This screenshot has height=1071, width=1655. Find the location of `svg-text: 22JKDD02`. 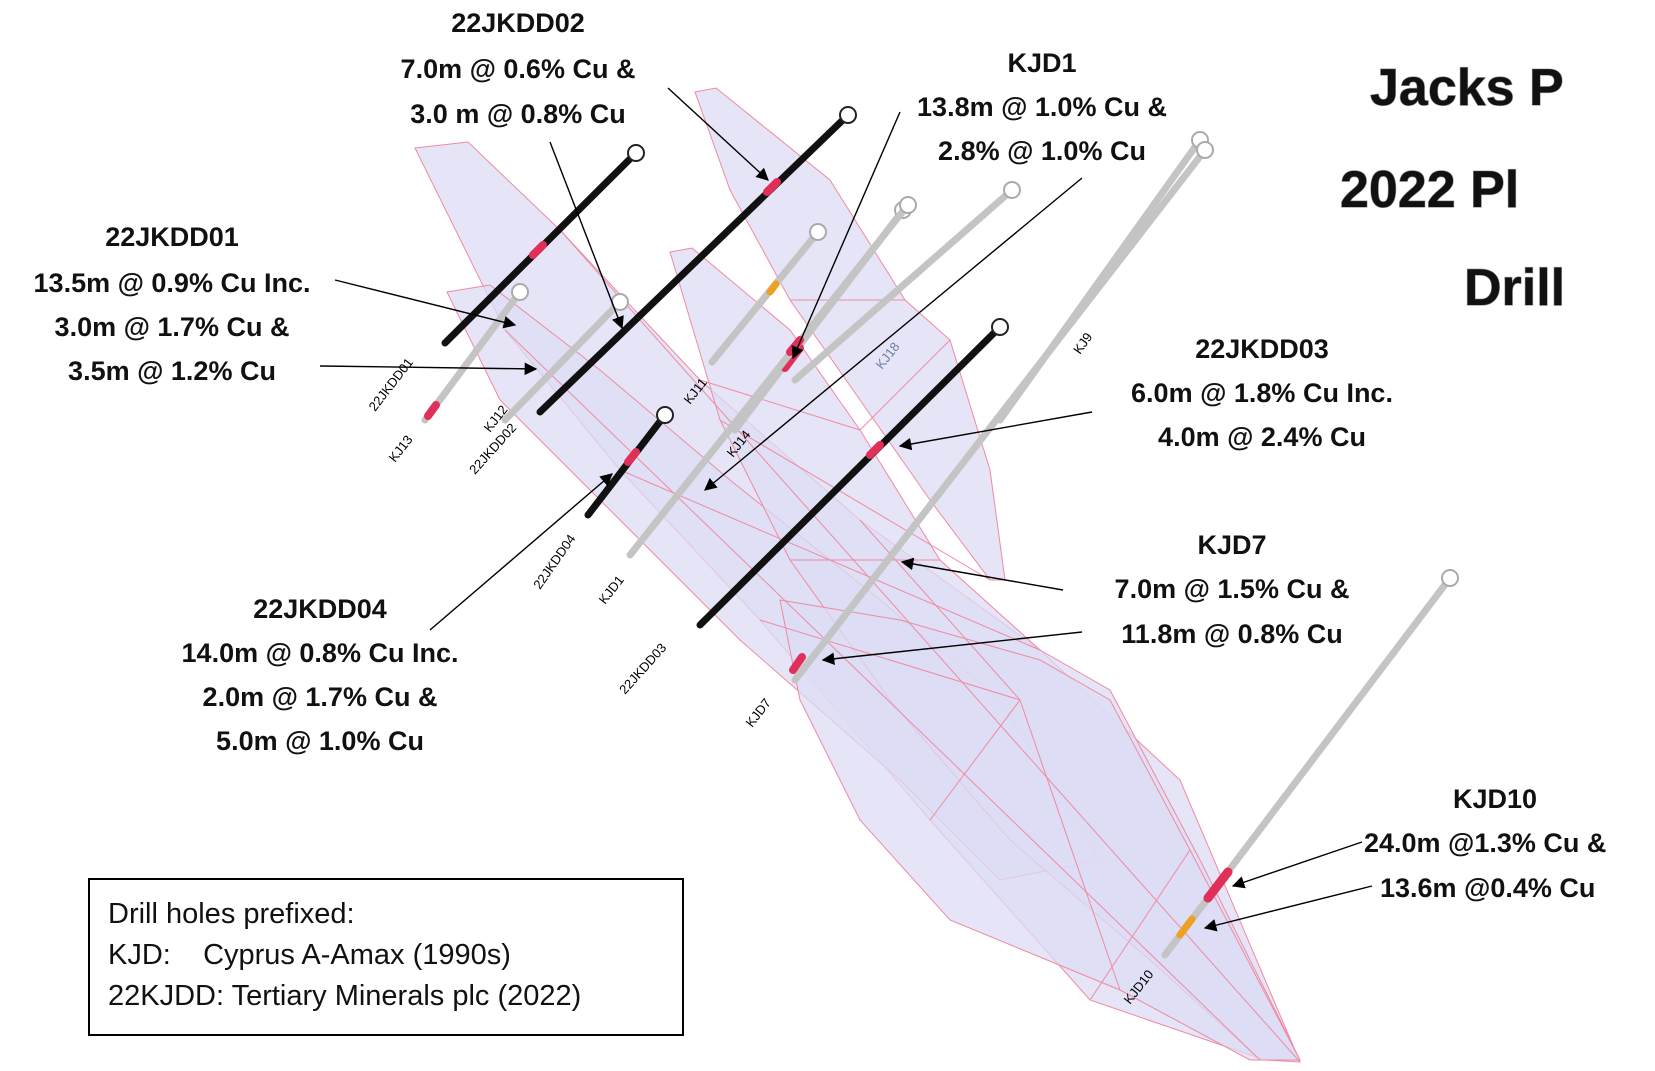

svg-text: 22JKDD02 is located at coordinates (518, 23).